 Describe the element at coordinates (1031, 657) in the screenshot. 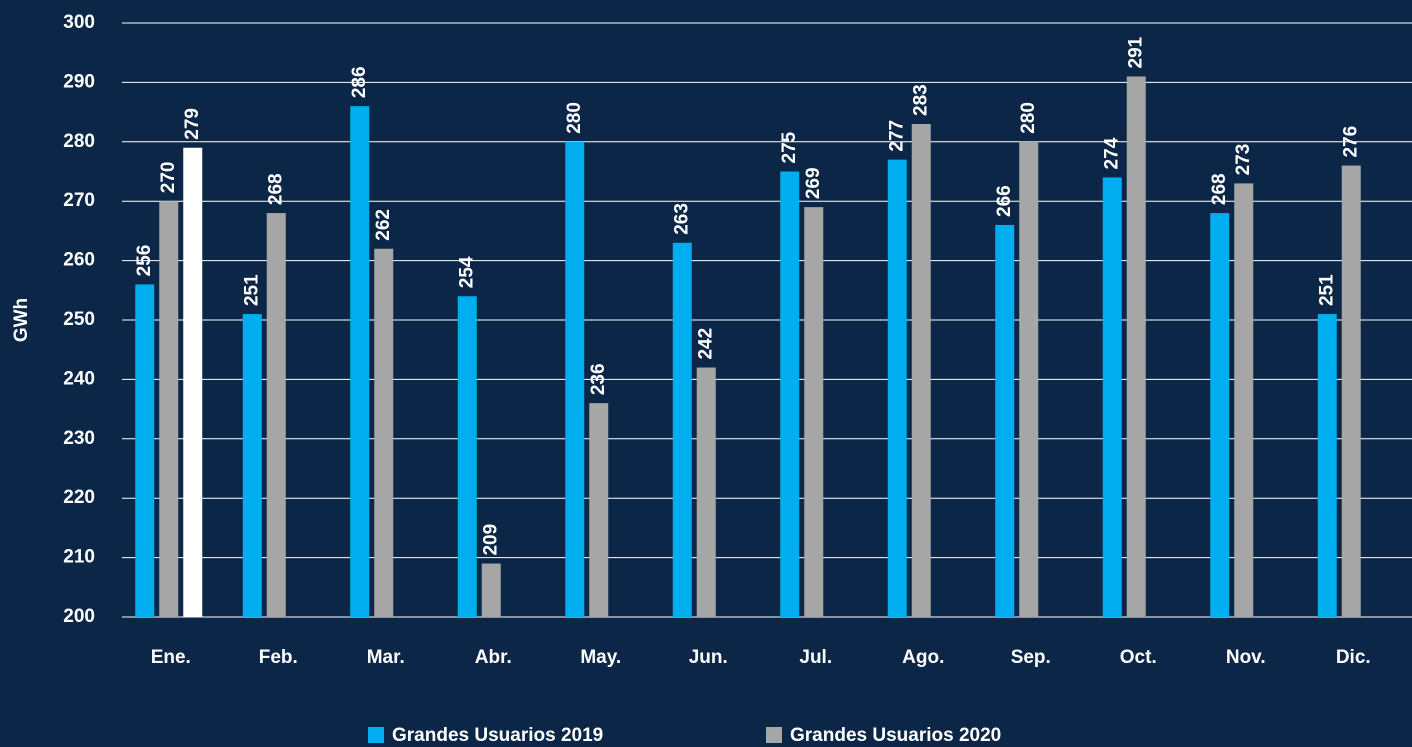

I see `x-tick-label: Sep.` at that location.